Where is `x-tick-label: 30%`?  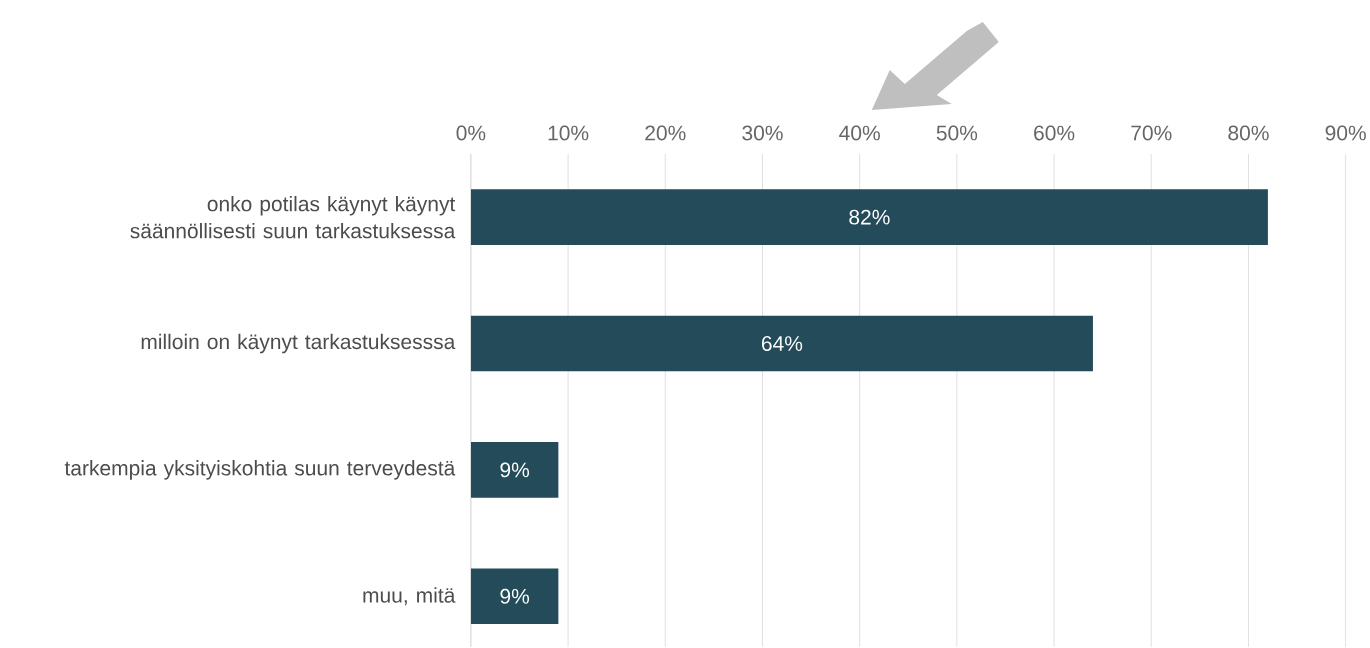 x-tick-label: 30% is located at coordinates (762, 133).